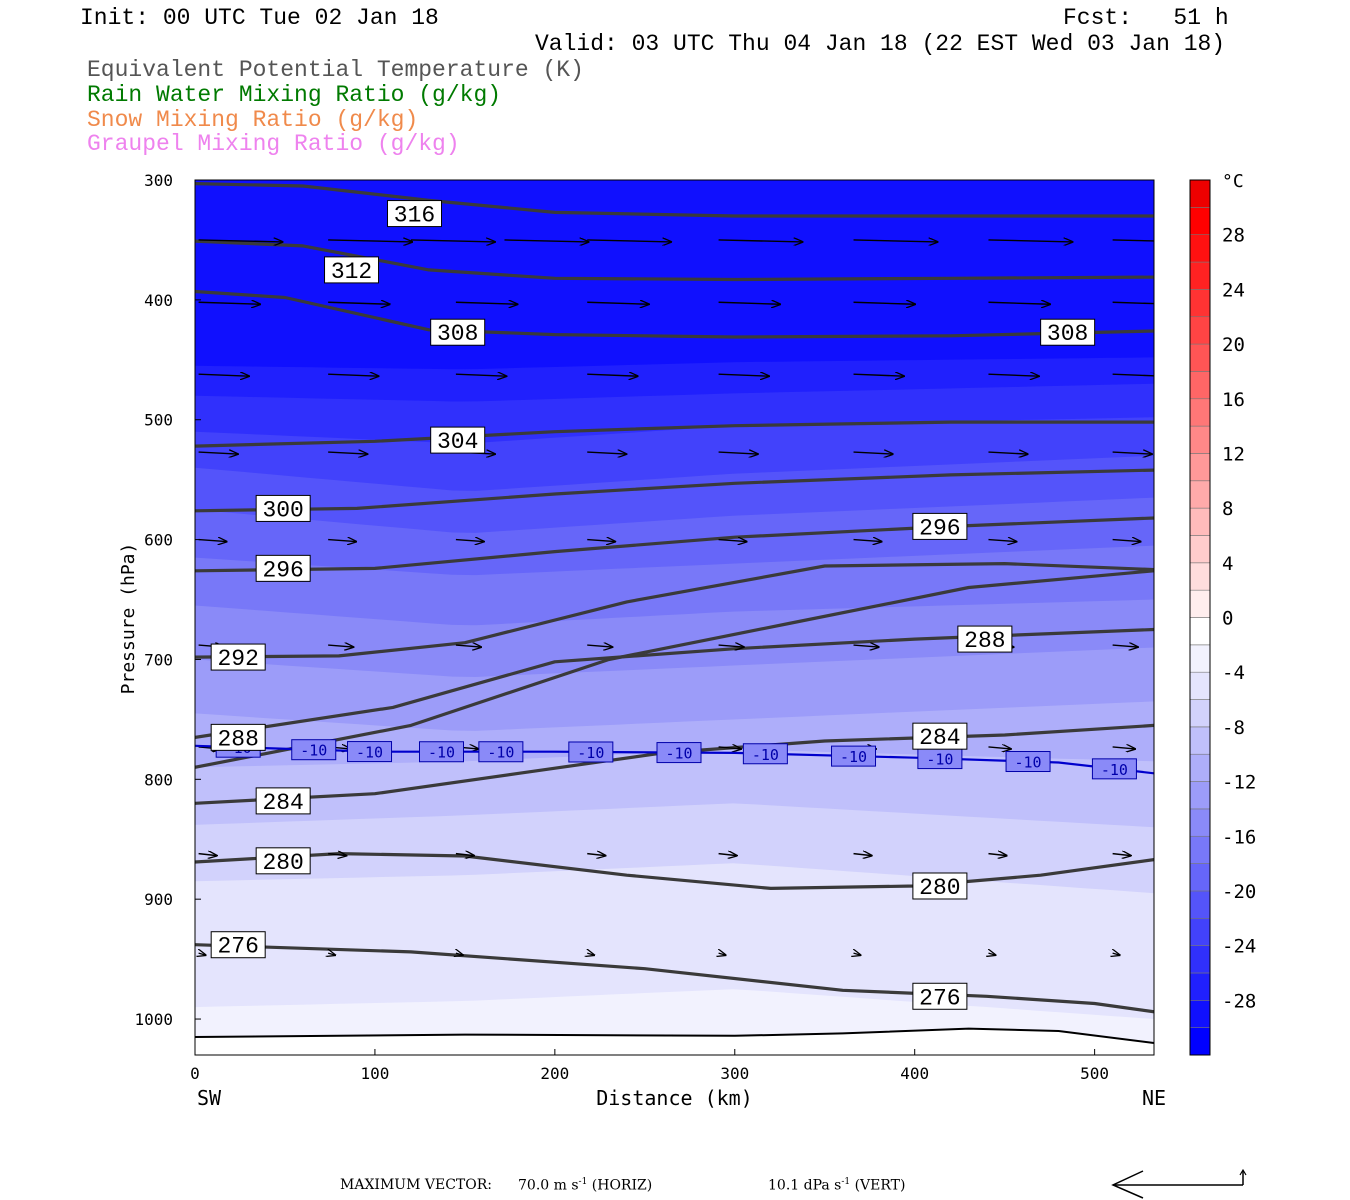  I want to click on x-axis-title: Distance (km), so click(674, 1098).